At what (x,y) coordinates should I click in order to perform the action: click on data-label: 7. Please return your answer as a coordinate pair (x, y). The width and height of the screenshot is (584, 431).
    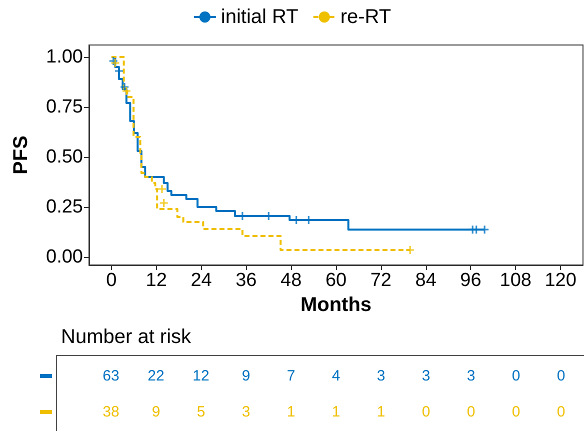
    Looking at the image, I should click on (291, 376).